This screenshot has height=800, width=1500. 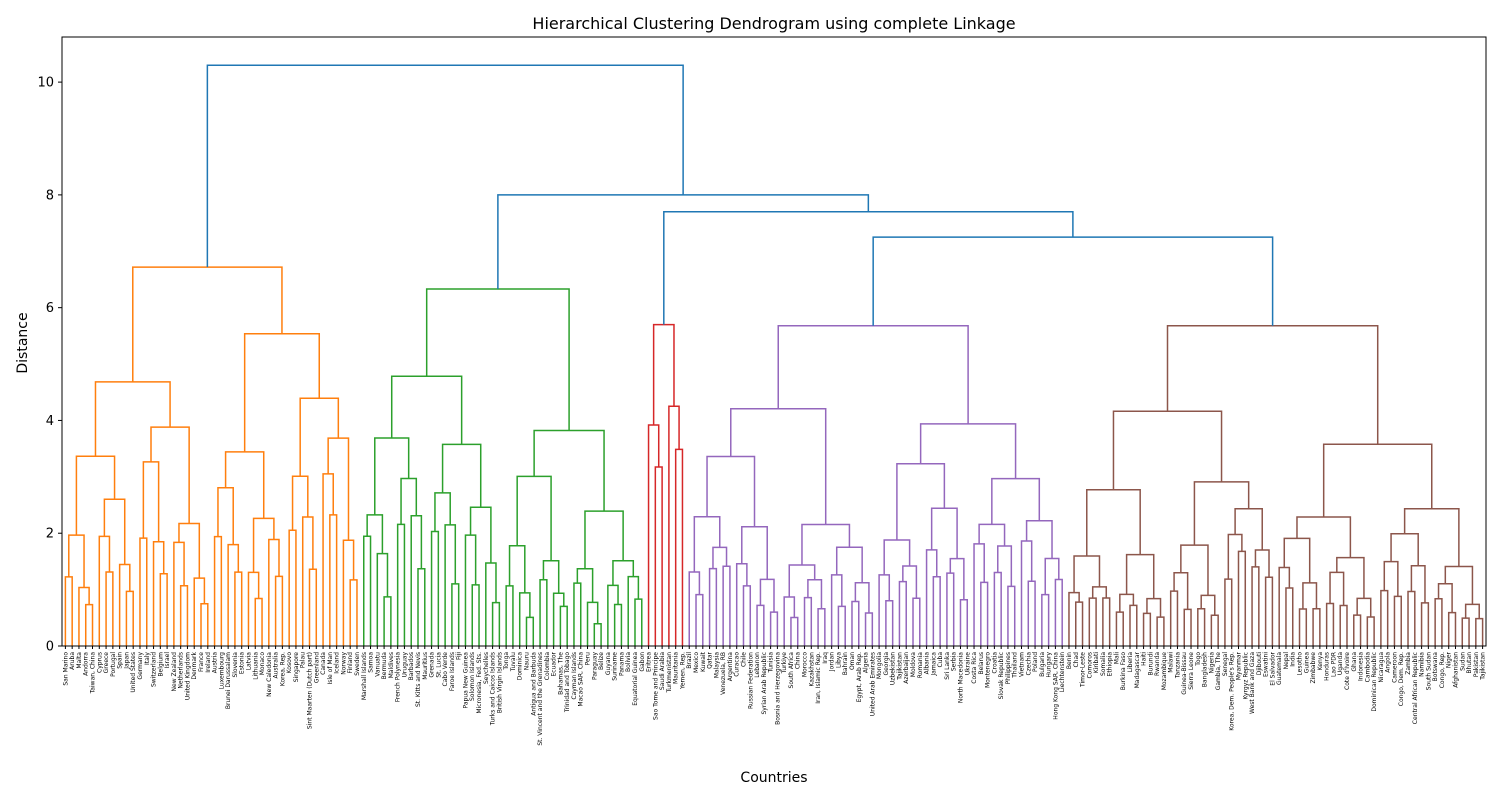 I want to click on leaf-label: Djibouti, so click(x=1259, y=664).